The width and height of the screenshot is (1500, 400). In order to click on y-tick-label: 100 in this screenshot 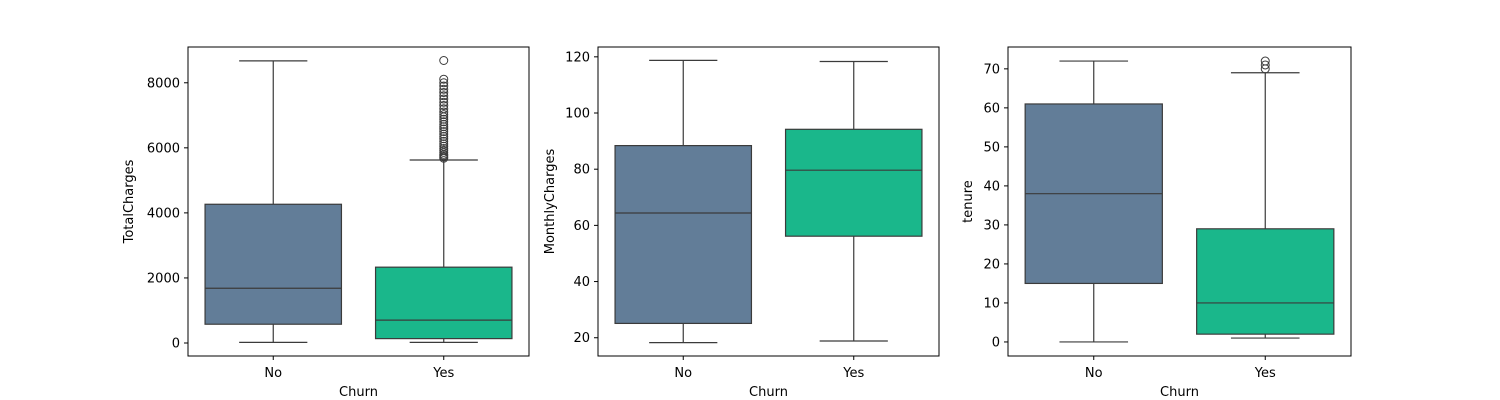, I will do `click(577, 114)`.